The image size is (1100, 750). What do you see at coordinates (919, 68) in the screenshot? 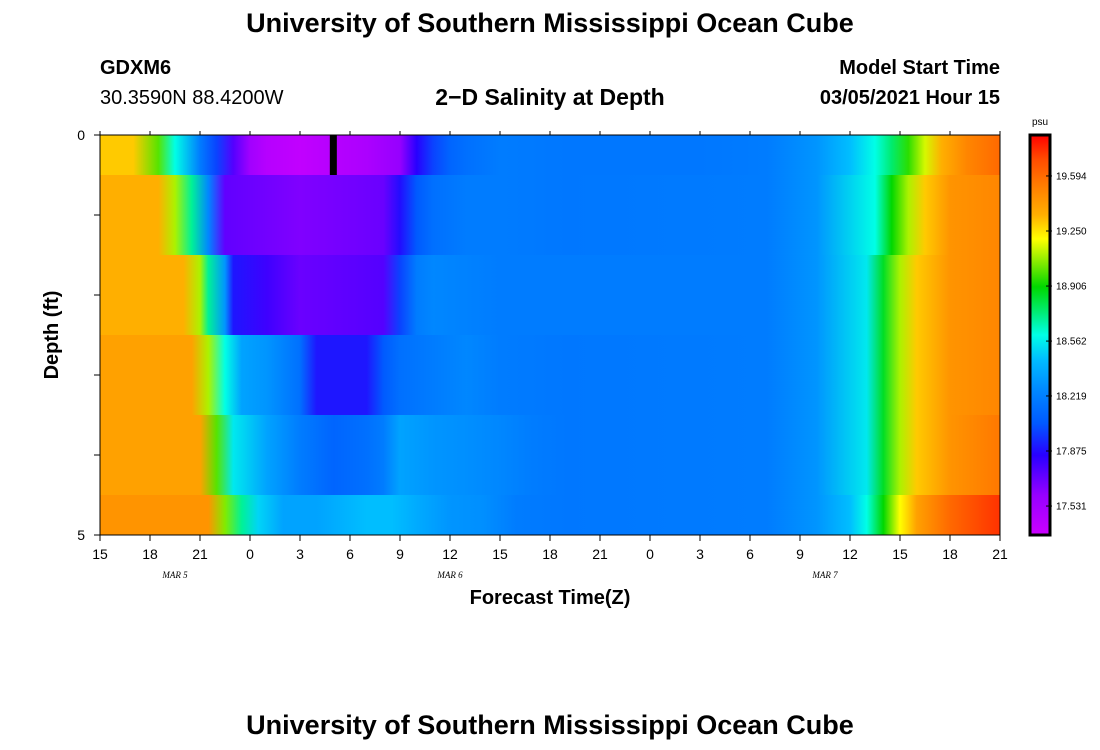
I see `model-start-label: Model Start Time` at bounding box center [919, 68].